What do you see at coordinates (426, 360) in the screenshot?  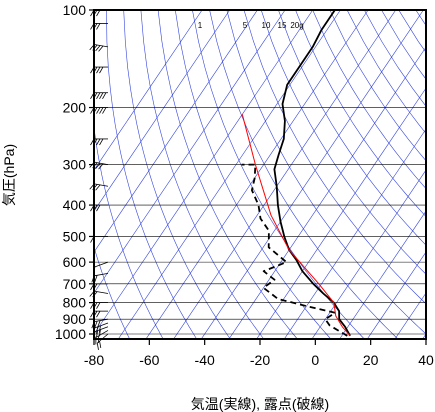 I see `x-tick-label: 40` at bounding box center [426, 360].